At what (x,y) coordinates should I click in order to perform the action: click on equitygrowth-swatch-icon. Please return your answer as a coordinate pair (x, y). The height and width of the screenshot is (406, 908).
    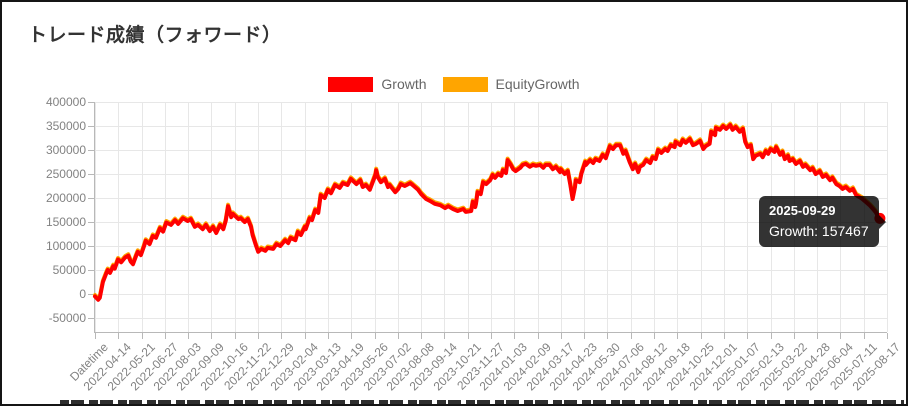
    Looking at the image, I should click on (465, 84).